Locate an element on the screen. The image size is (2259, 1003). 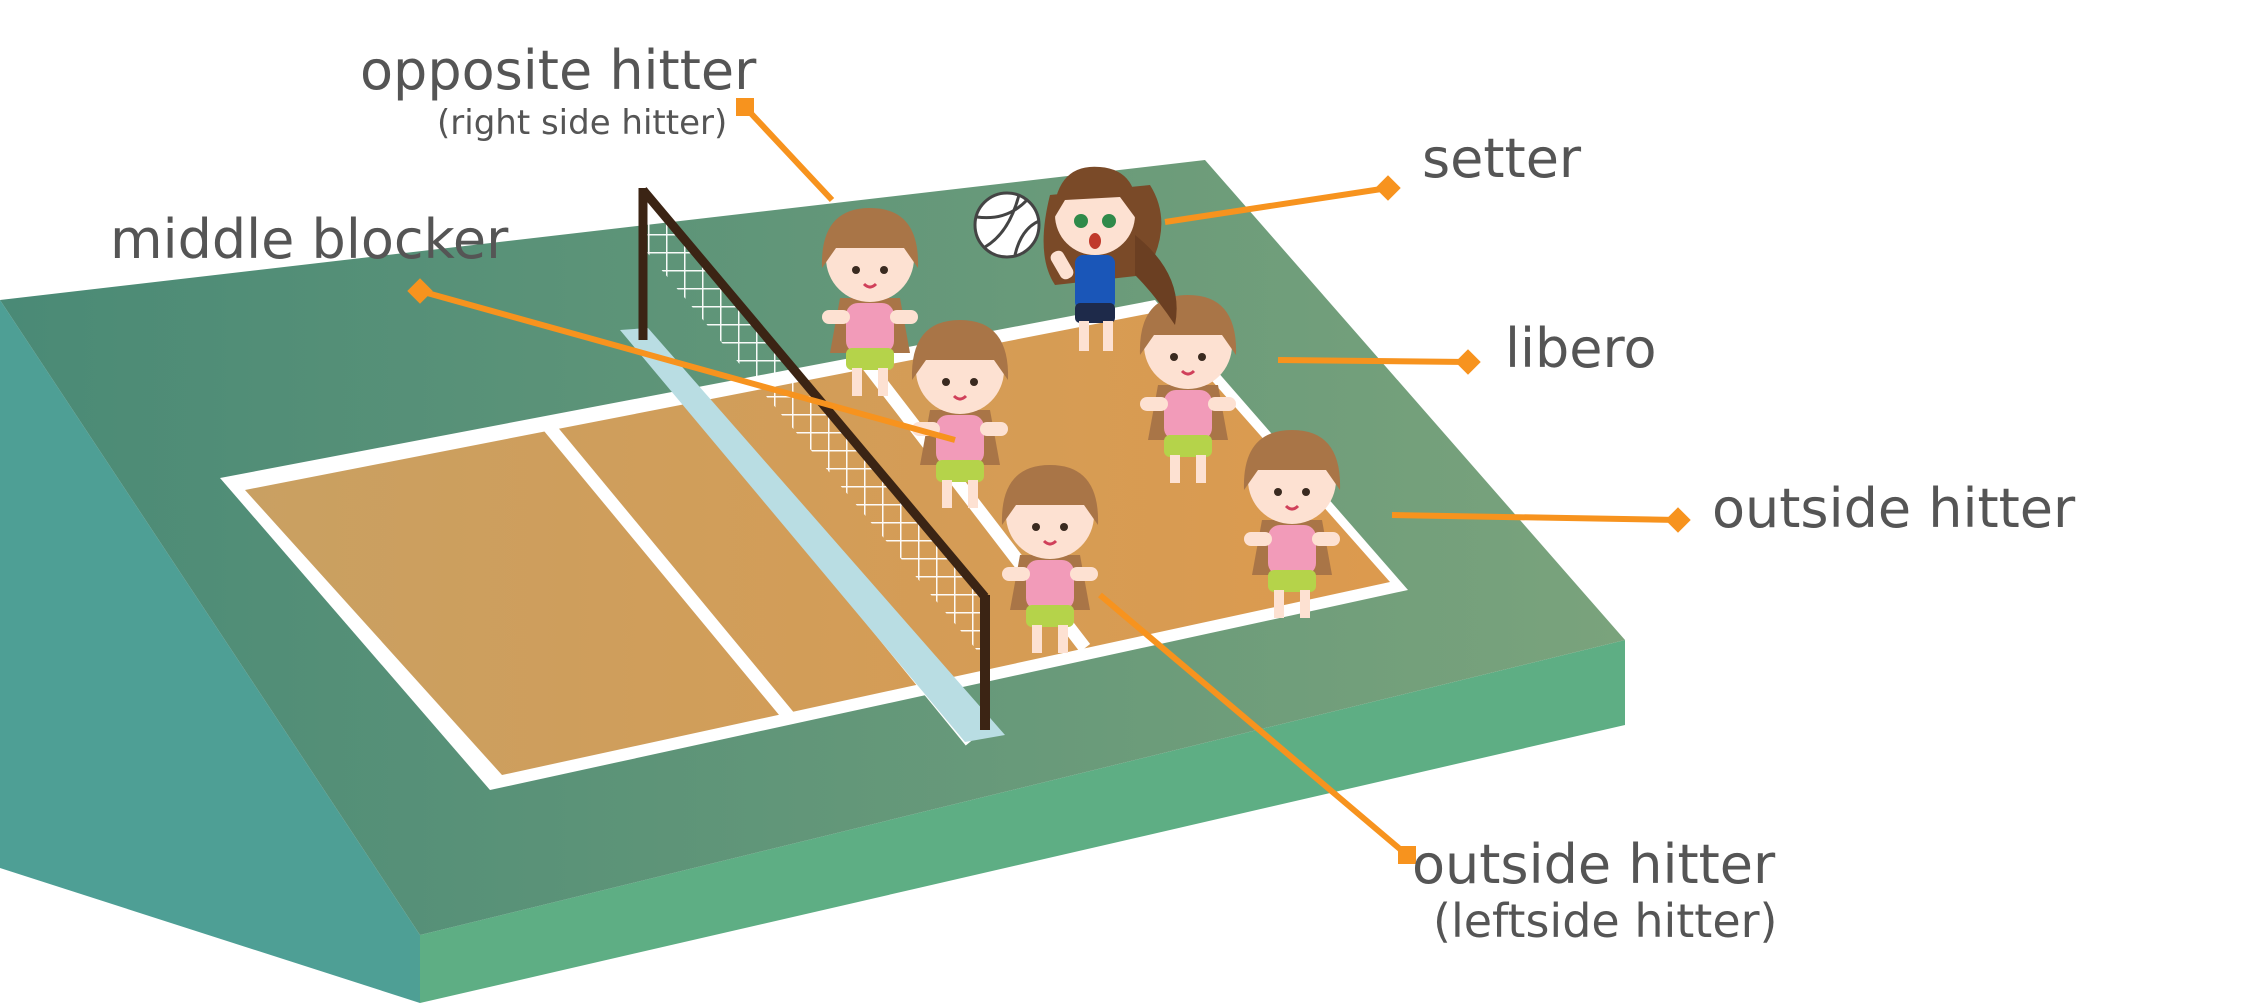
player-middle-blocker is located at coordinates (960, 414).